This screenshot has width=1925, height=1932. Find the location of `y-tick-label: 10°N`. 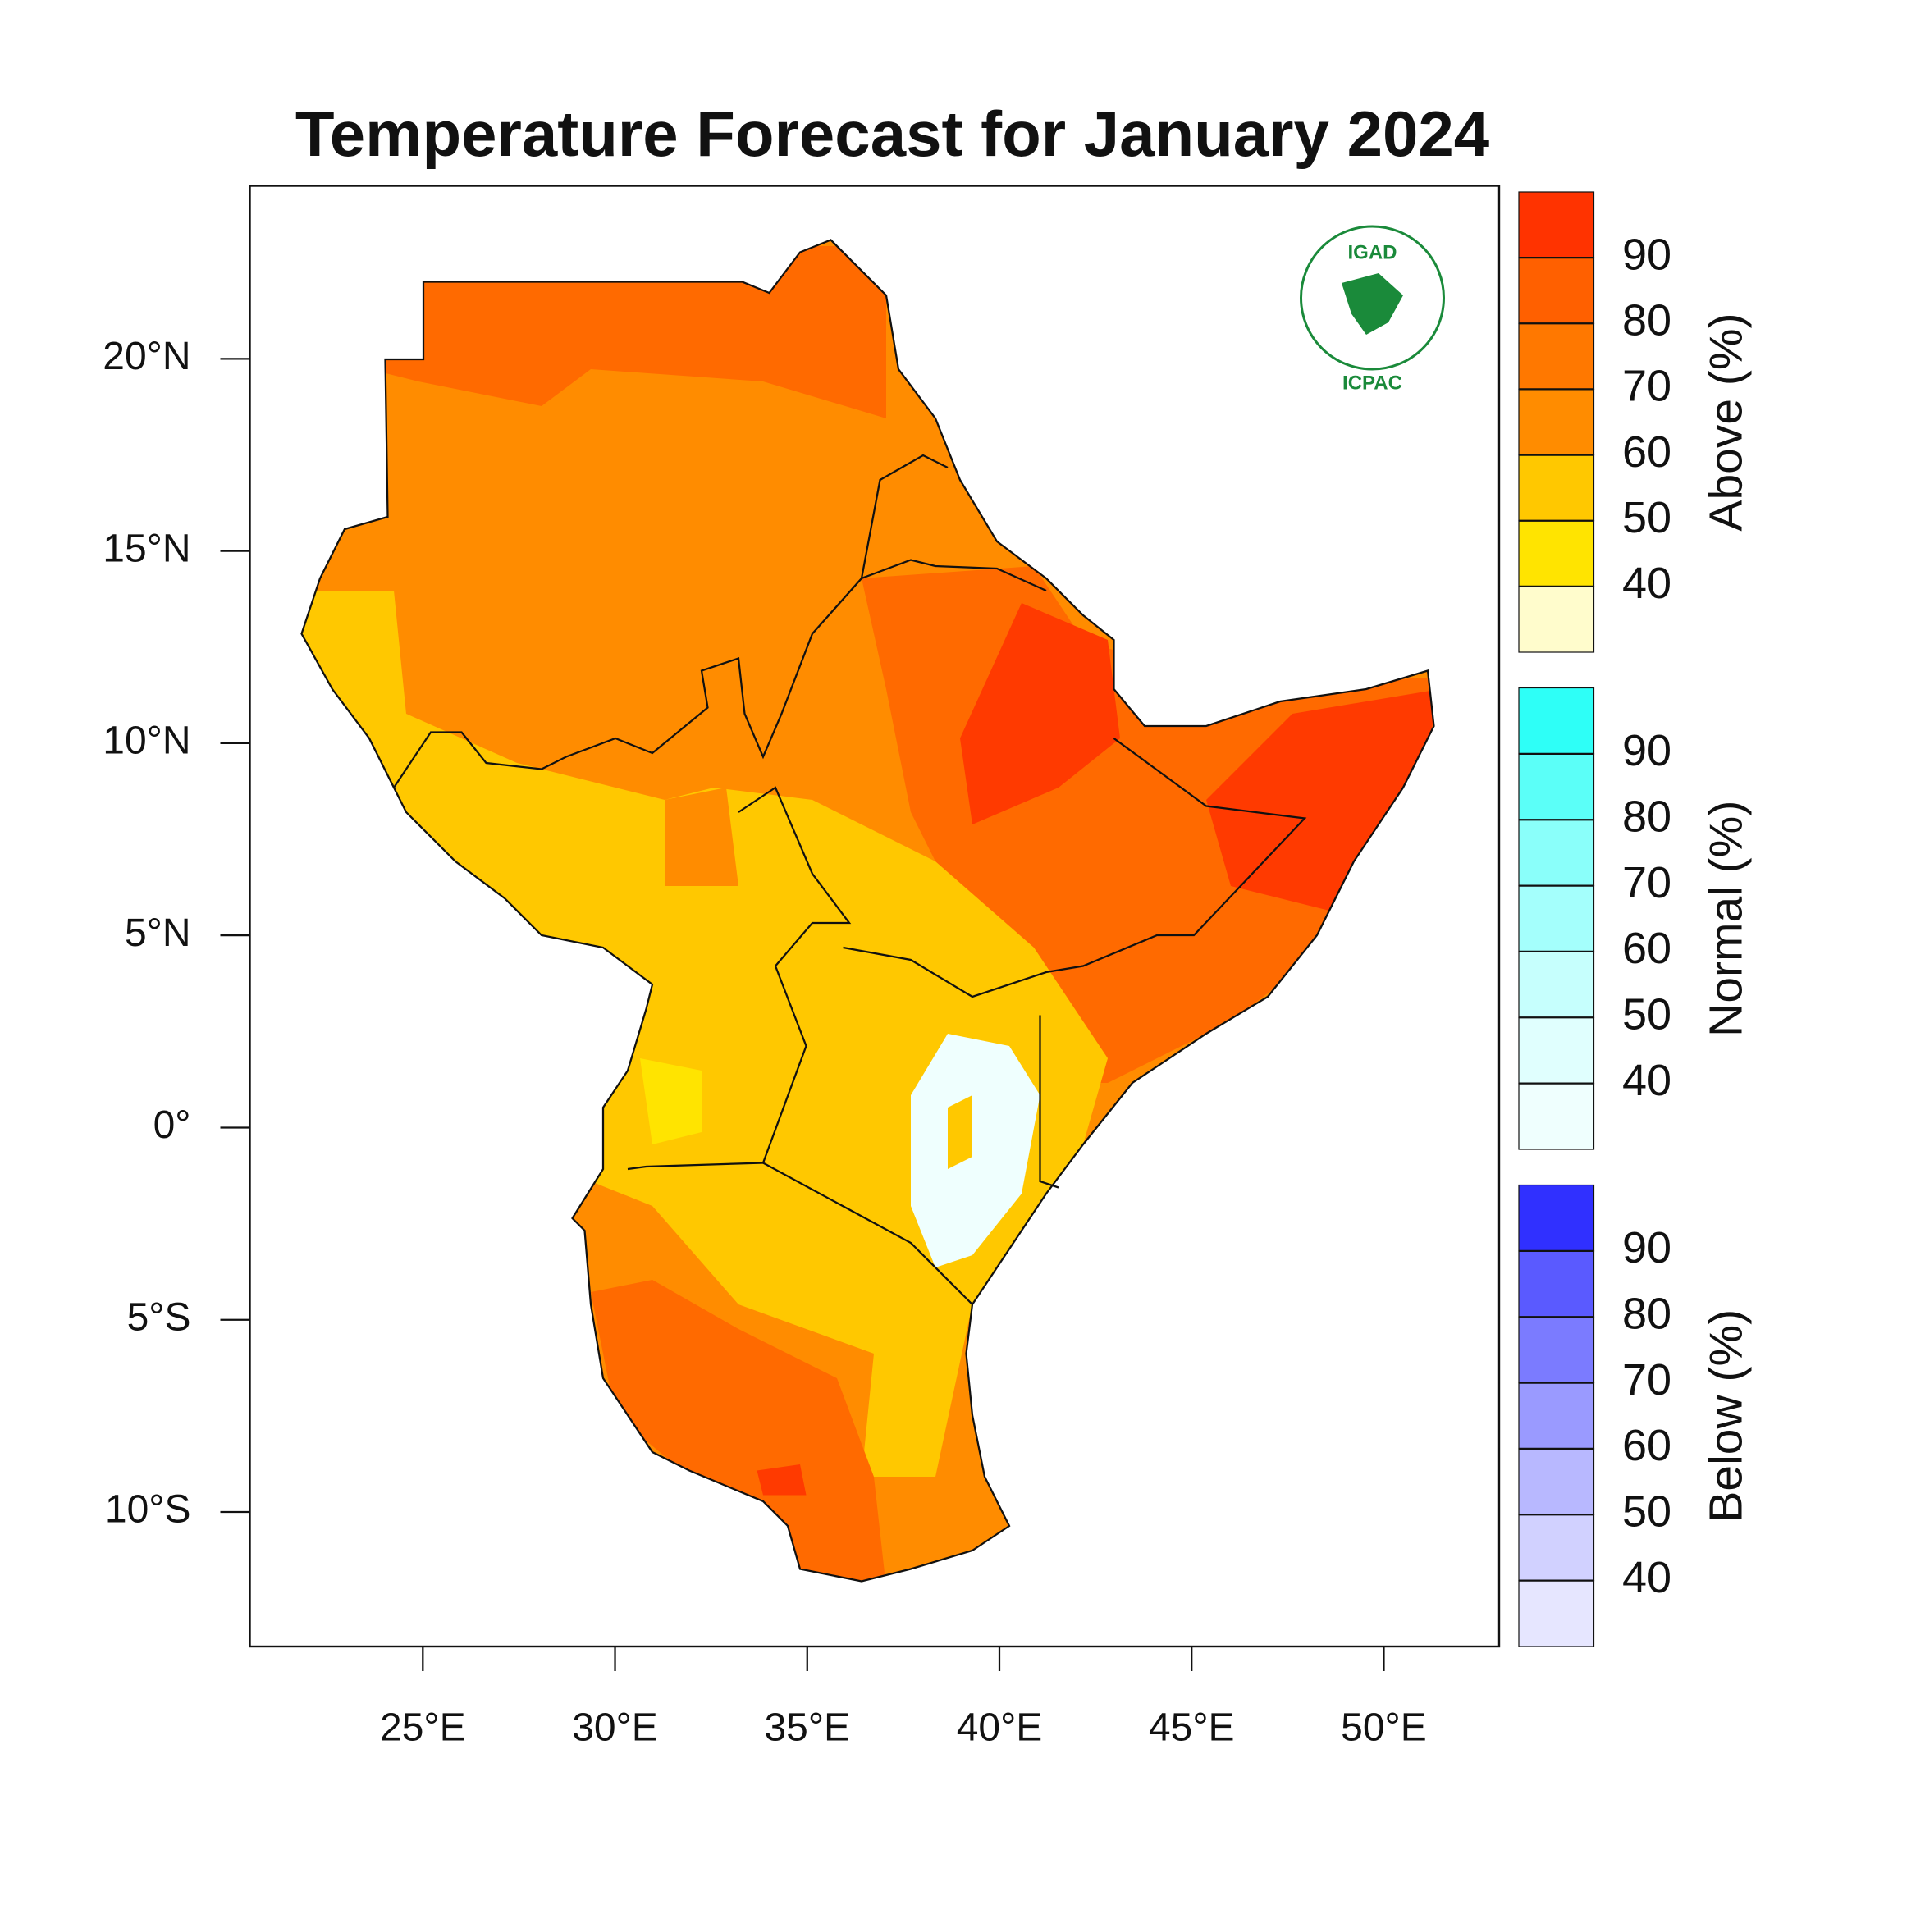

y-tick-label: 10°N is located at coordinates (146, 741).